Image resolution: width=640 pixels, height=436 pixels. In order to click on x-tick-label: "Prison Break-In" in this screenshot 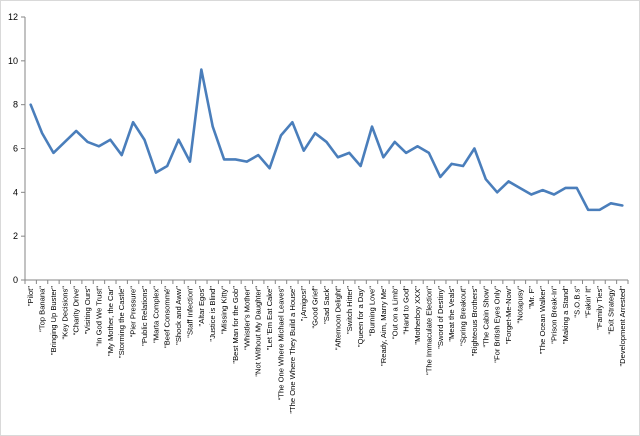, I will do `click(554, 315)`.